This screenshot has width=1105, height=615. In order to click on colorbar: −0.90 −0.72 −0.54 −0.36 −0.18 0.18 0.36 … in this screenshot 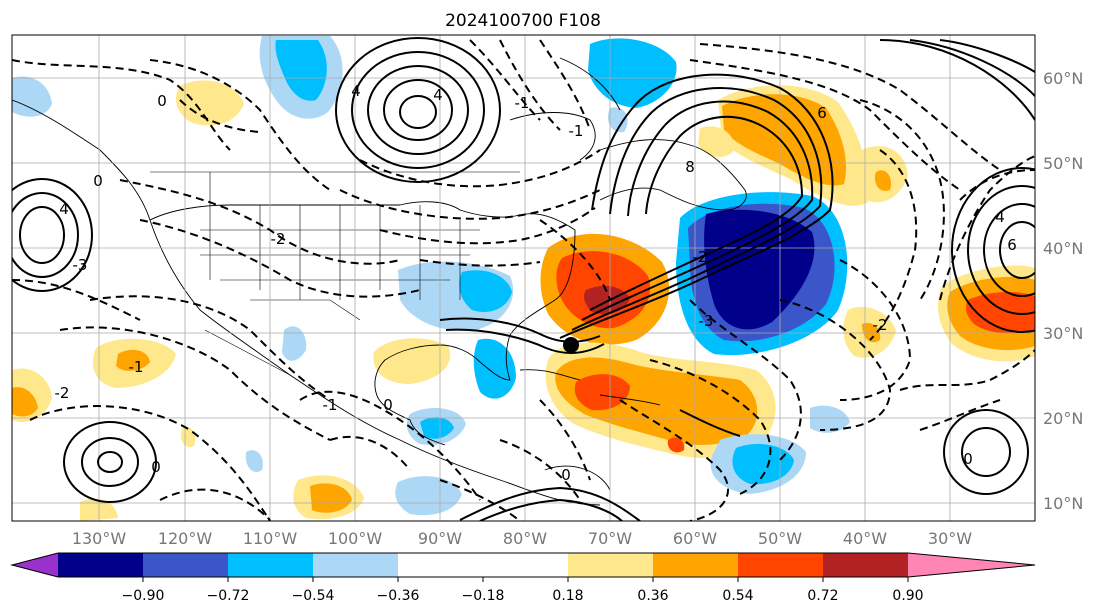, I will do `click(523, 578)`.